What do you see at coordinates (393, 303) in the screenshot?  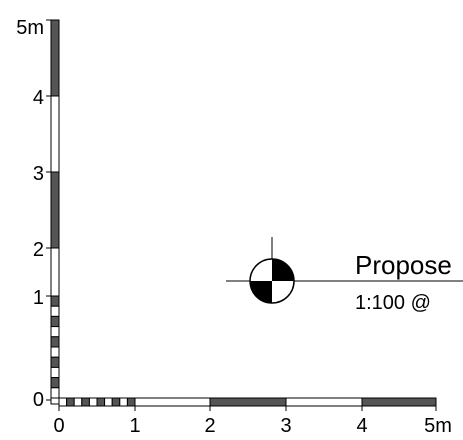 I see `drawing-scale-text: 1:100 @` at bounding box center [393, 303].